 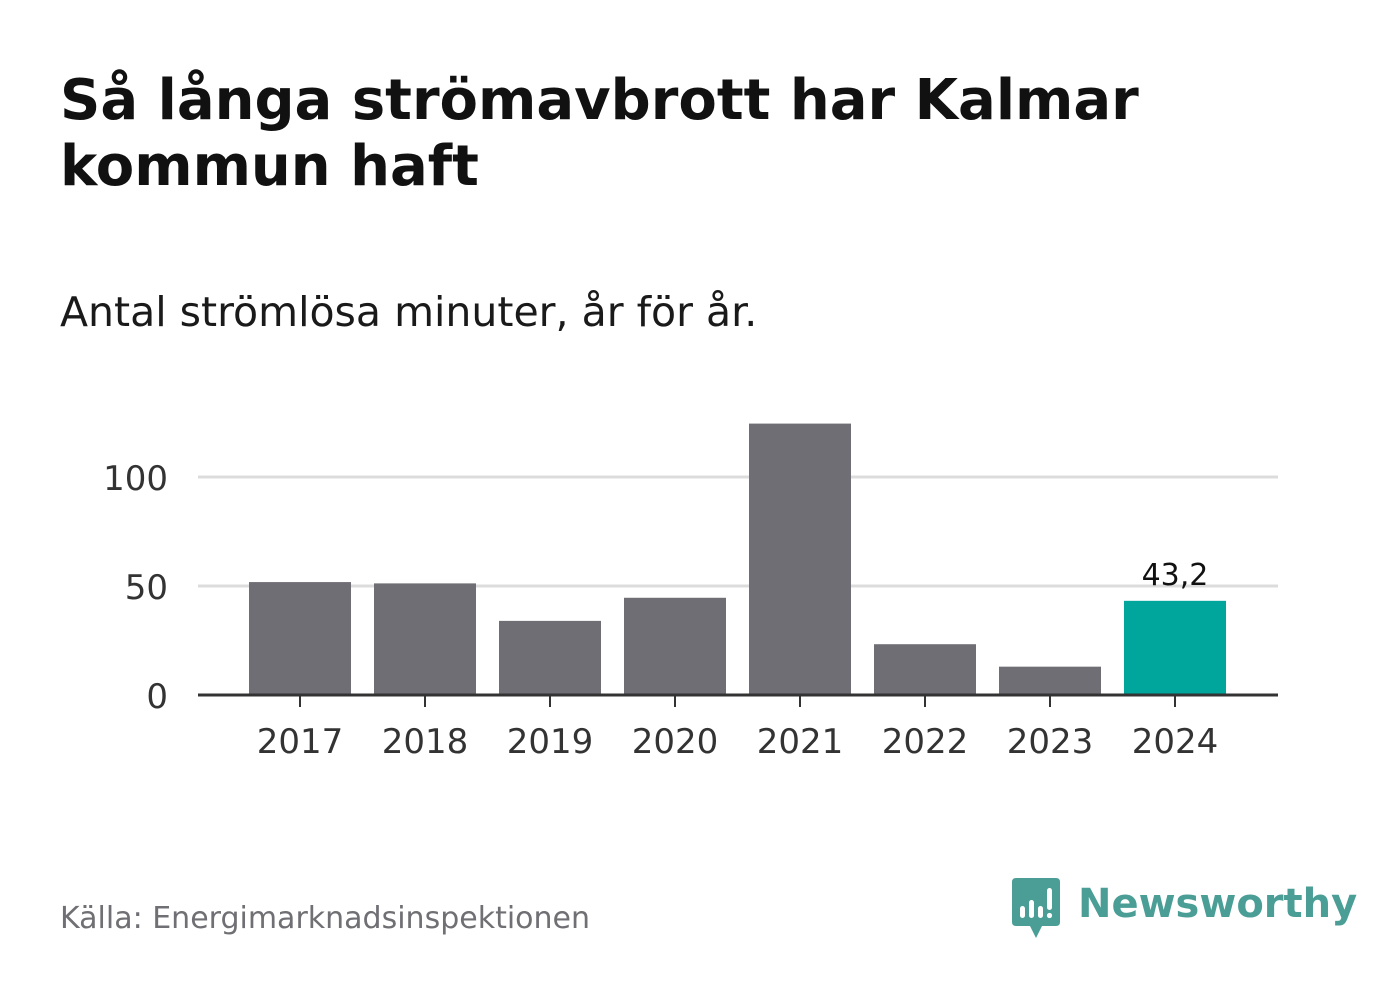 I want to click on data-label: 43,2, so click(x=1175, y=575).